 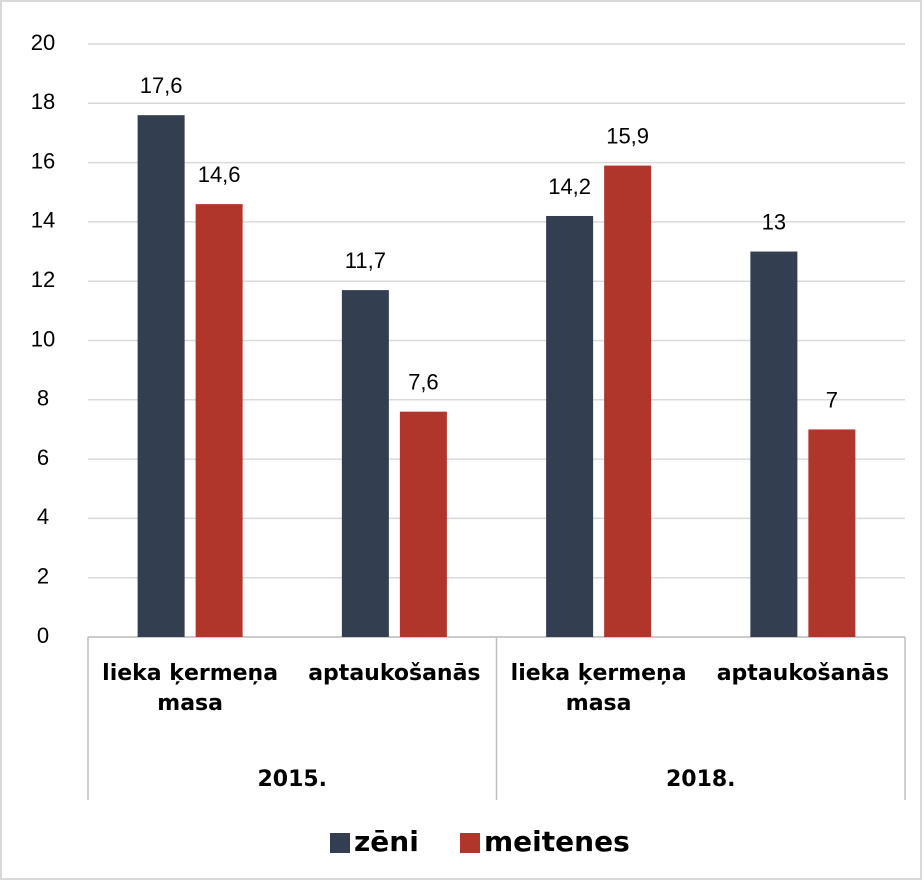 What do you see at coordinates (43, 516) in the screenshot?
I see `y-tick-label: 4` at bounding box center [43, 516].